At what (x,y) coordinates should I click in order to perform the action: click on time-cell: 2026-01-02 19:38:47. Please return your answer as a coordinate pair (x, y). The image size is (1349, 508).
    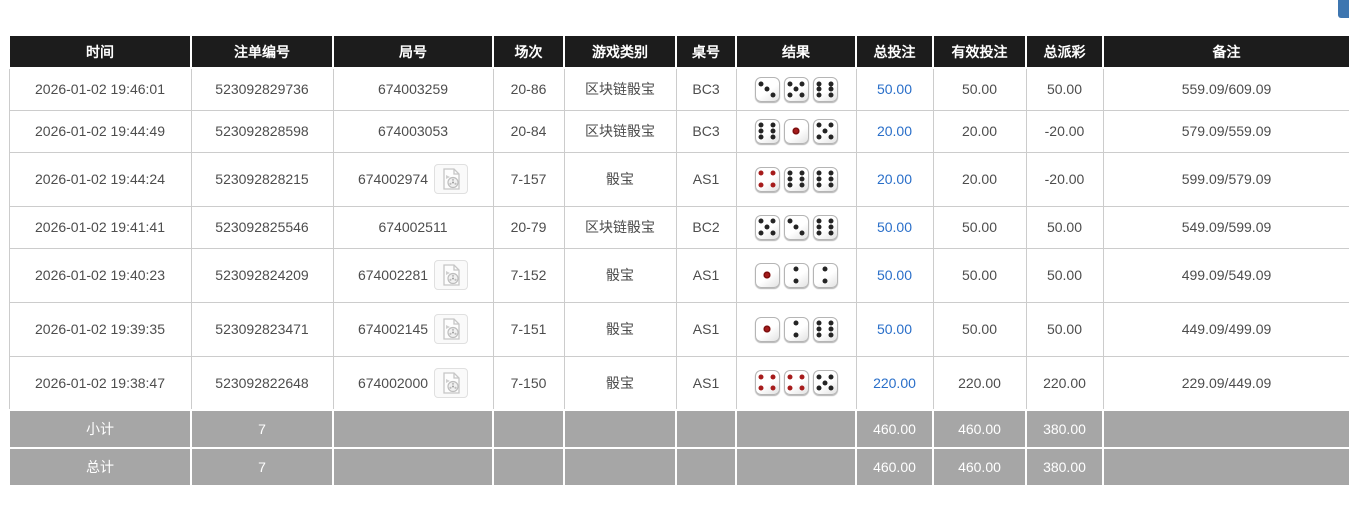
    Looking at the image, I should click on (100, 383).